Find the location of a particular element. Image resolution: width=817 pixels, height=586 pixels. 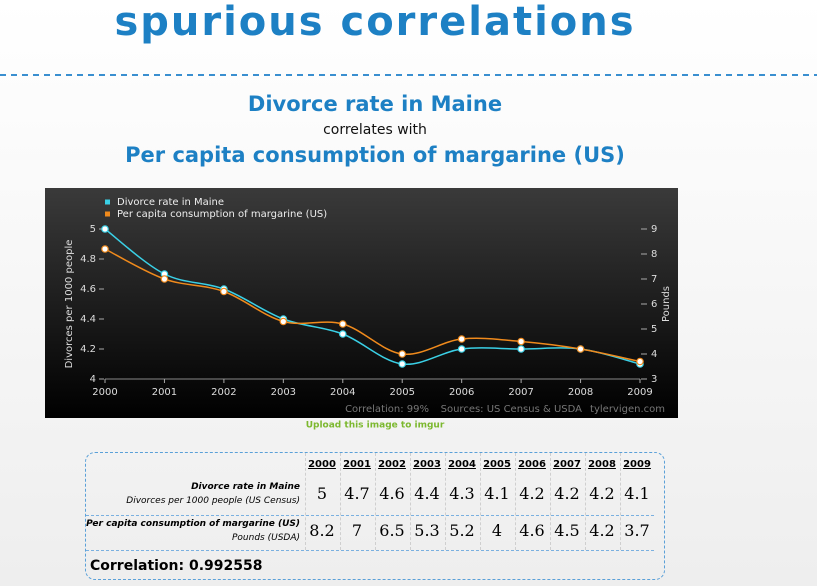

year-header: 2002 is located at coordinates (392, 464).